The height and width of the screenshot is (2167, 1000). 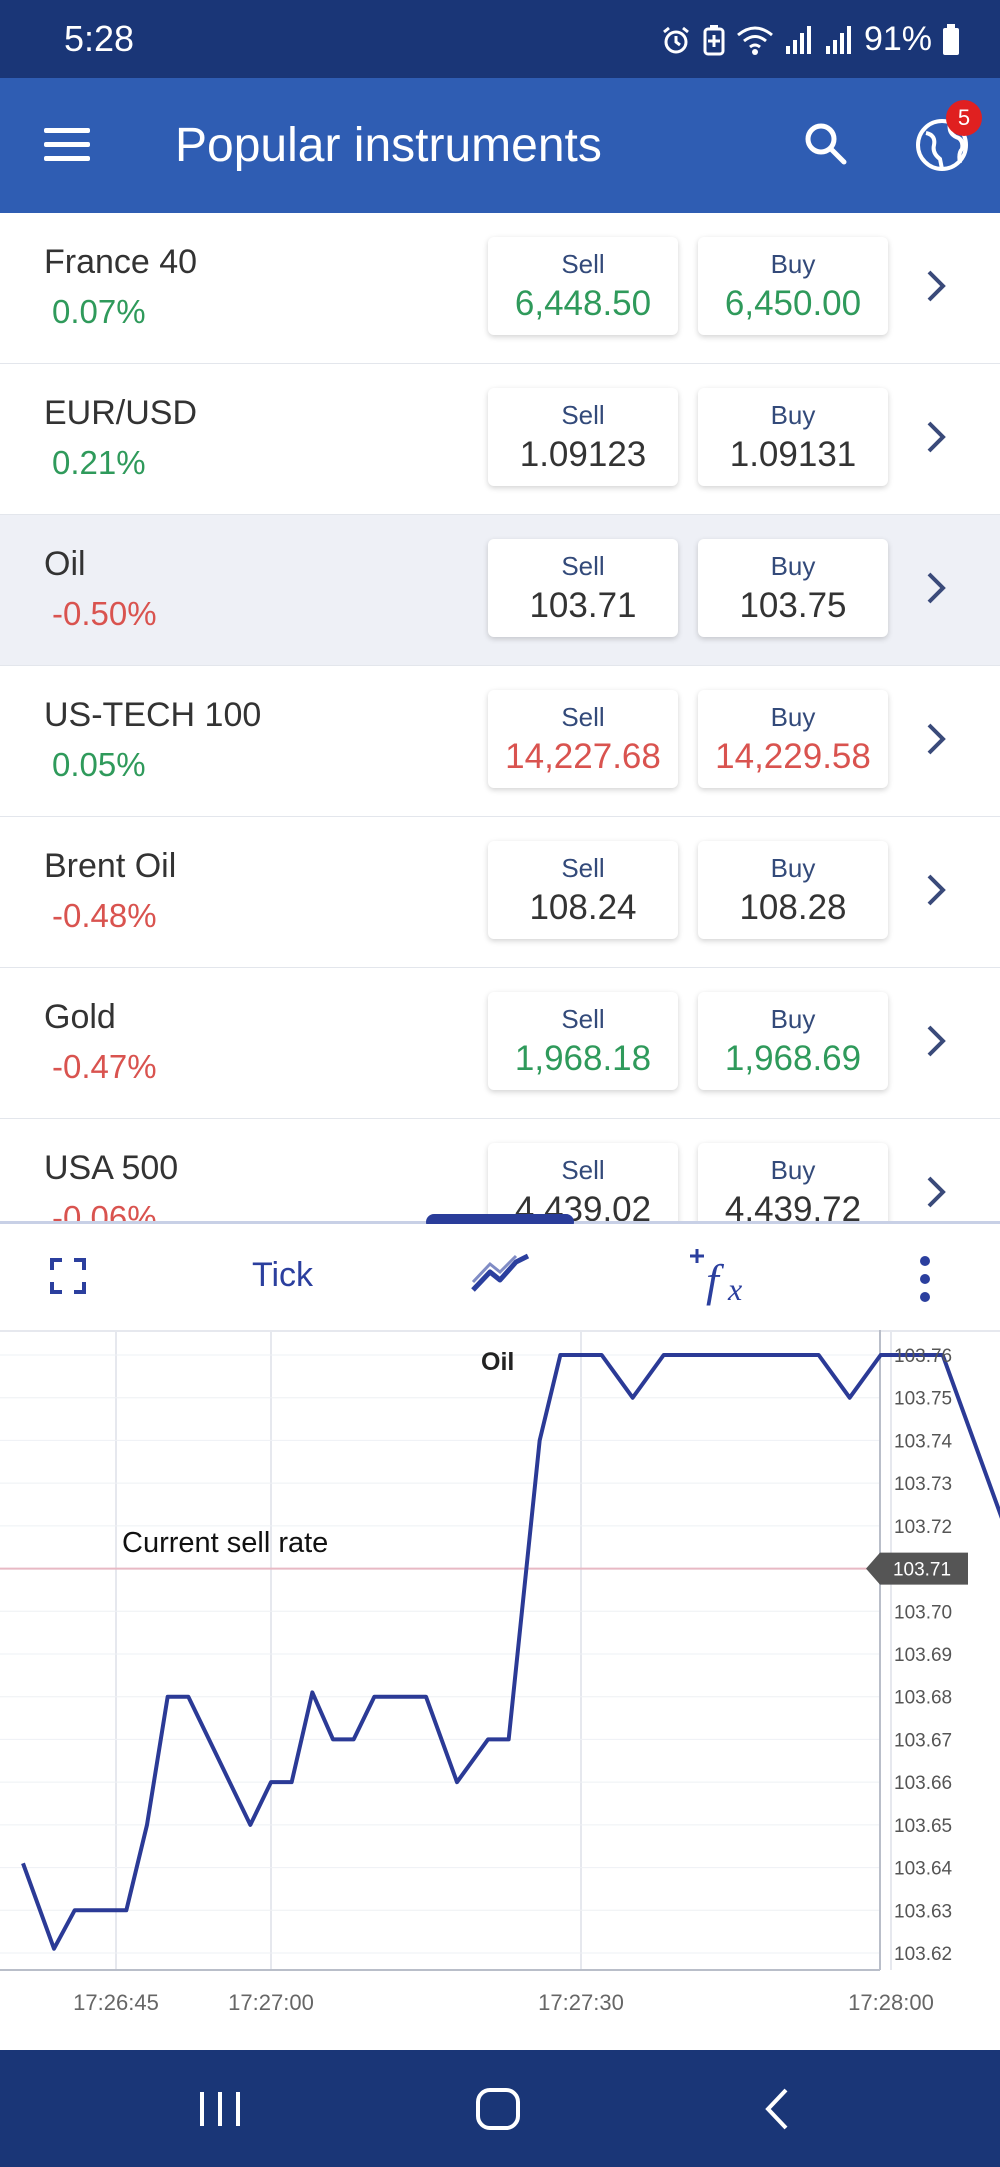 I want to click on fullscreen-icon, so click(x=68, y=1276).